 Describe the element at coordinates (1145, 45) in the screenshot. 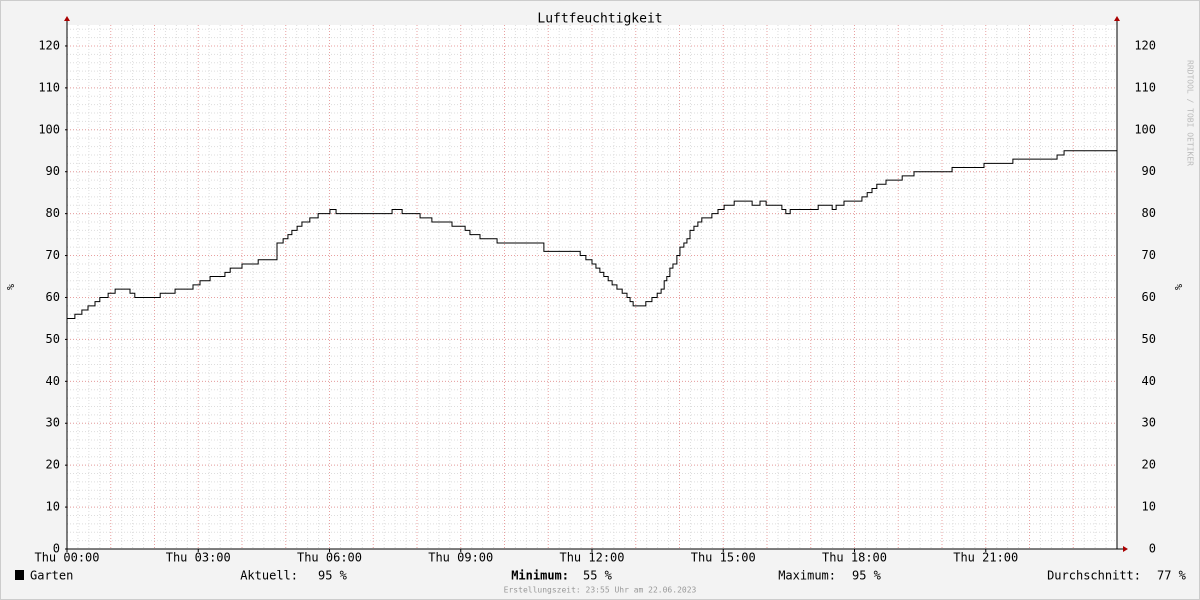

I see `y2-tick-label: 120` at that location.